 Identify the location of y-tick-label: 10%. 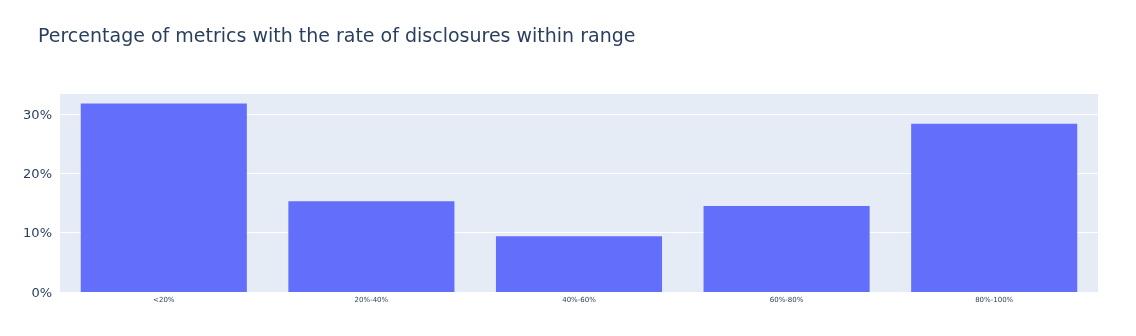
(37, 233).